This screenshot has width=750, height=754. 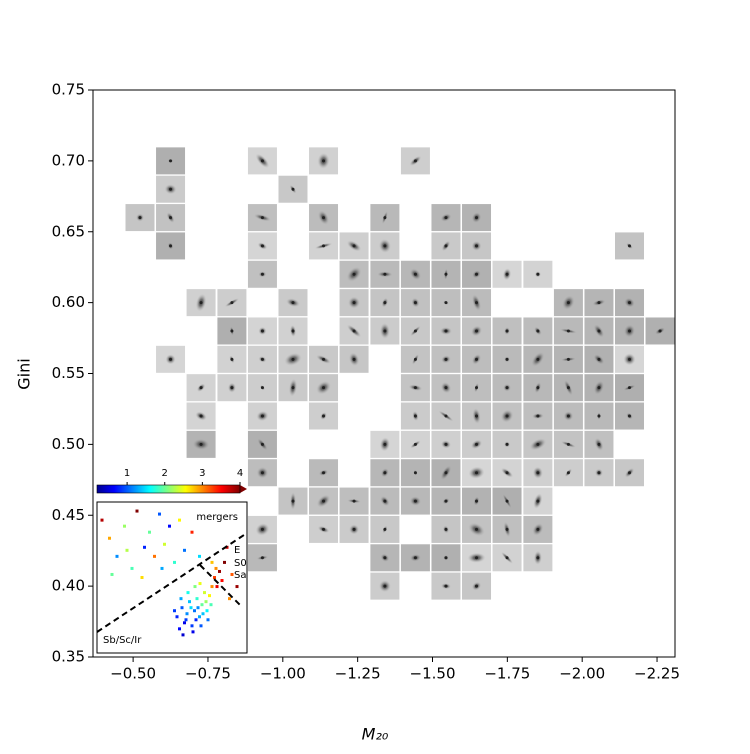 I want to click on y-tick-label: 0.55, so click(x=68, y=373).